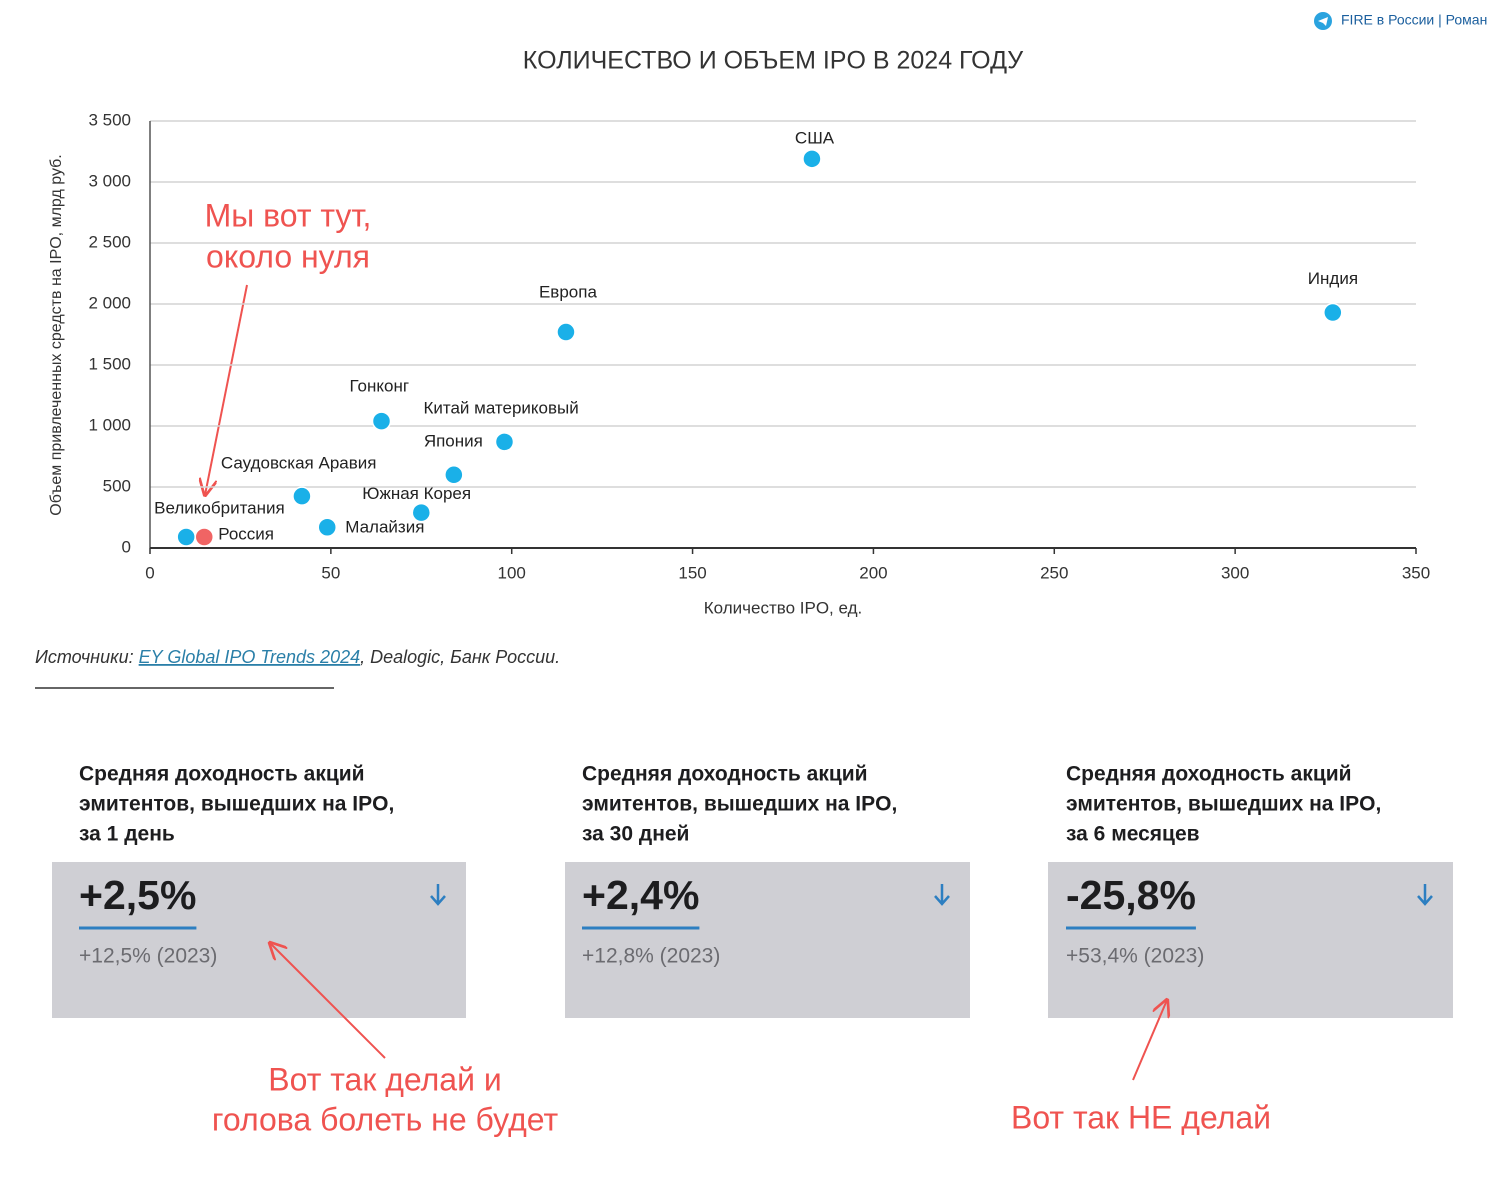 The image size is (1495, 1190). Describe the element at coordinates (288, 256) in the screenshot. I see `annotation-text: около нуля` at that location.